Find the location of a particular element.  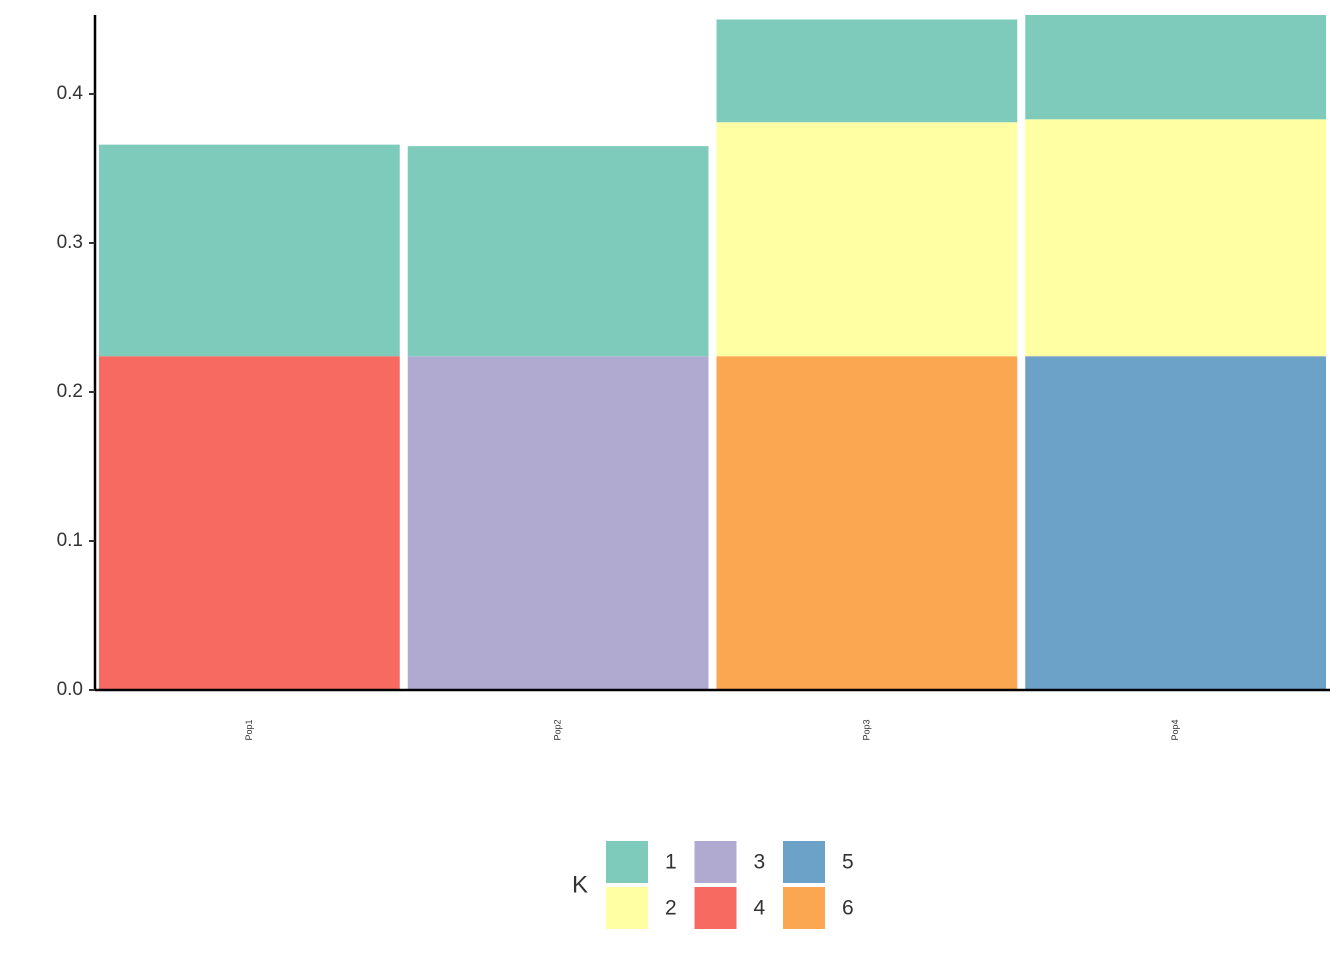

legend-label: 1 is located at coordinates (671, 862).